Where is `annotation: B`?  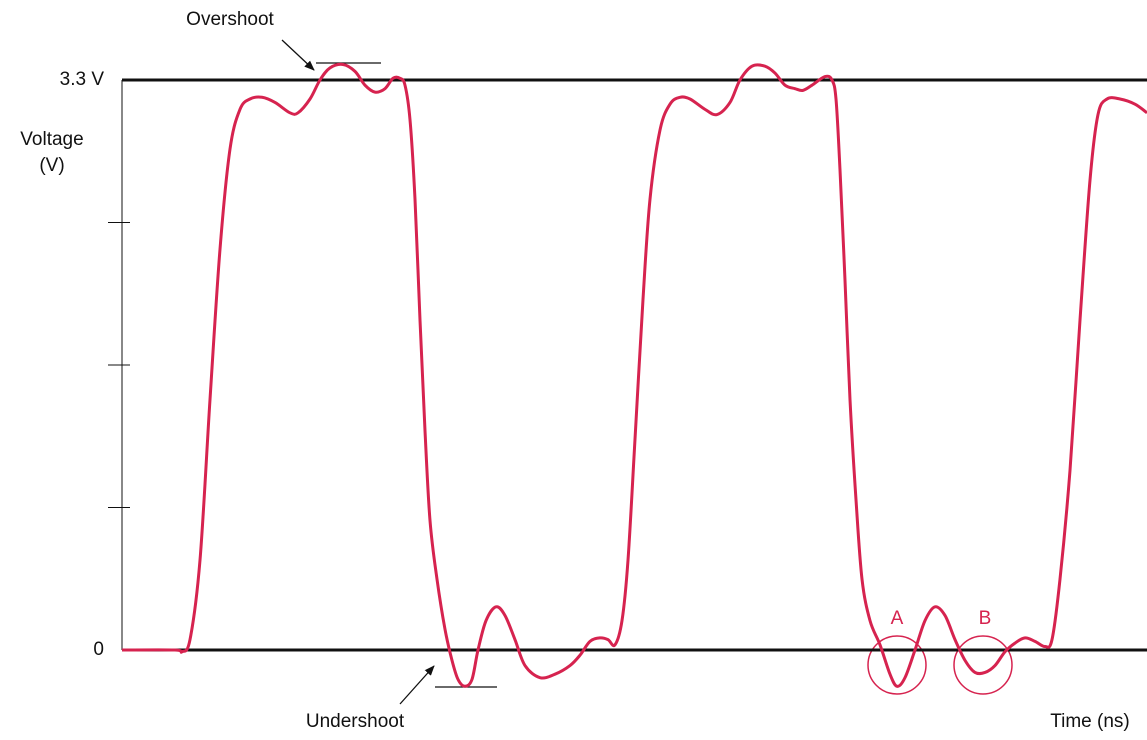
annotation: B is located at coordinates (985, 618).